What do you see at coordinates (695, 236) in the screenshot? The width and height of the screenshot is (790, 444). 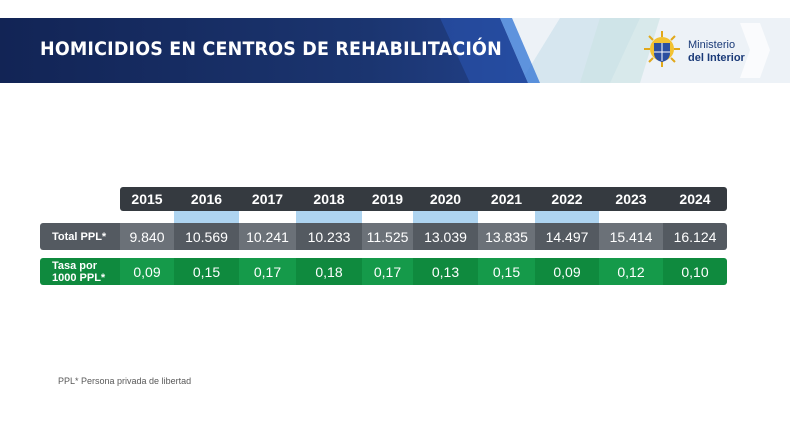 I see `total-ppl-cell-2024: 16.124` at bounding box center [695, 236].